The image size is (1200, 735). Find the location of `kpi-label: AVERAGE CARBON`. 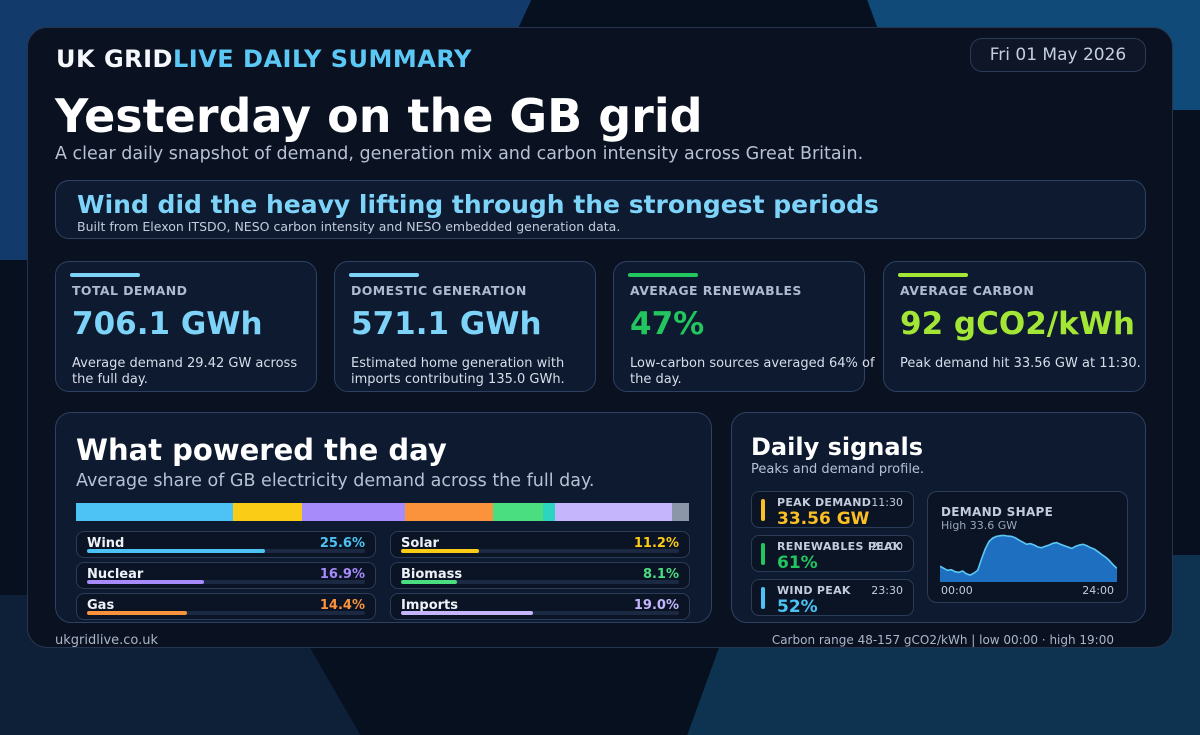

kpi-label: AVERAGE CARBON is located at coordinates (967, 290).